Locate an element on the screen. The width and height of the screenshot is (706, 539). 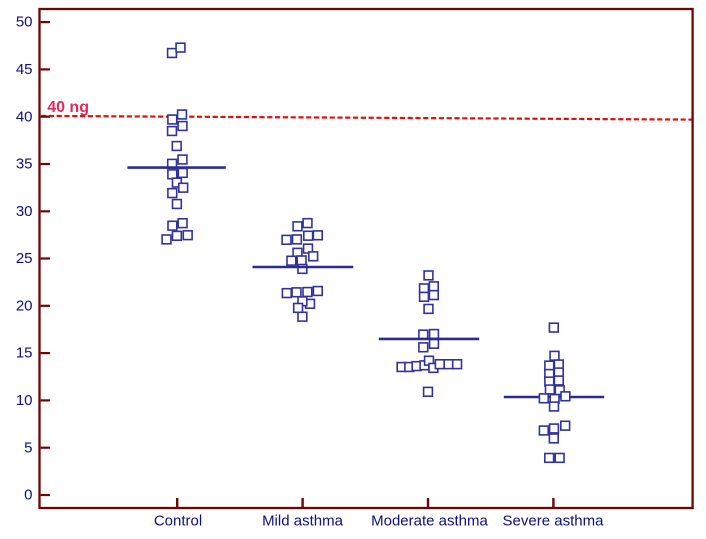
svg-text: Control is located at coordinates (178, 521).